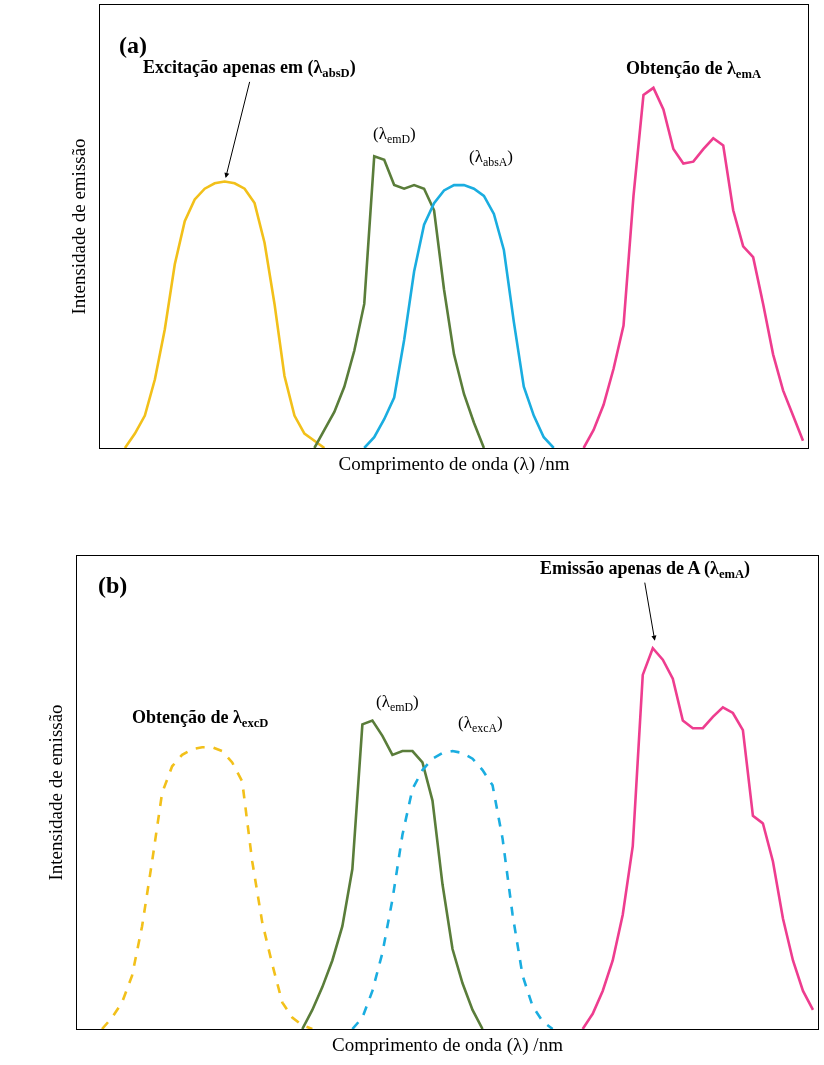 The height and width of the screenshot is (1065, 824). Describe the element at coordinates (200, 718) in the screenshot. I see `annotation: Obtenção de λ$_{excD}$` at that location.